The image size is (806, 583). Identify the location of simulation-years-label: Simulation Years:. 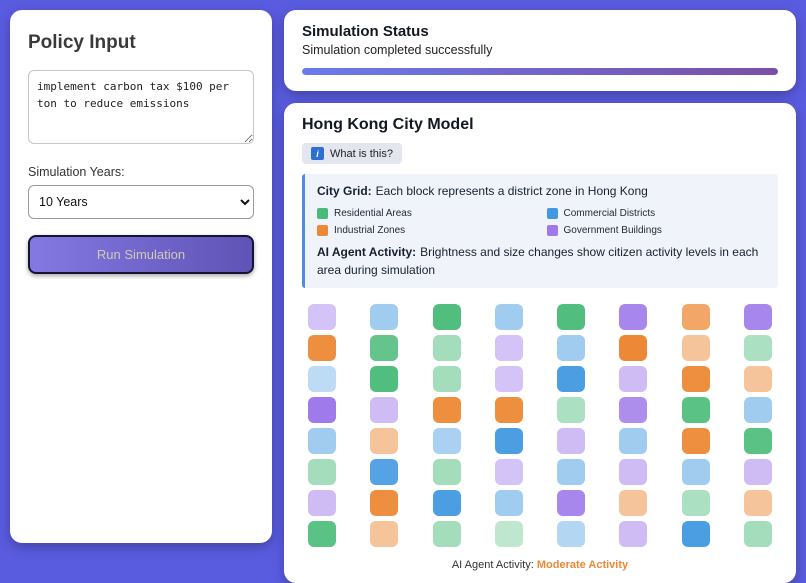
(76, 172).